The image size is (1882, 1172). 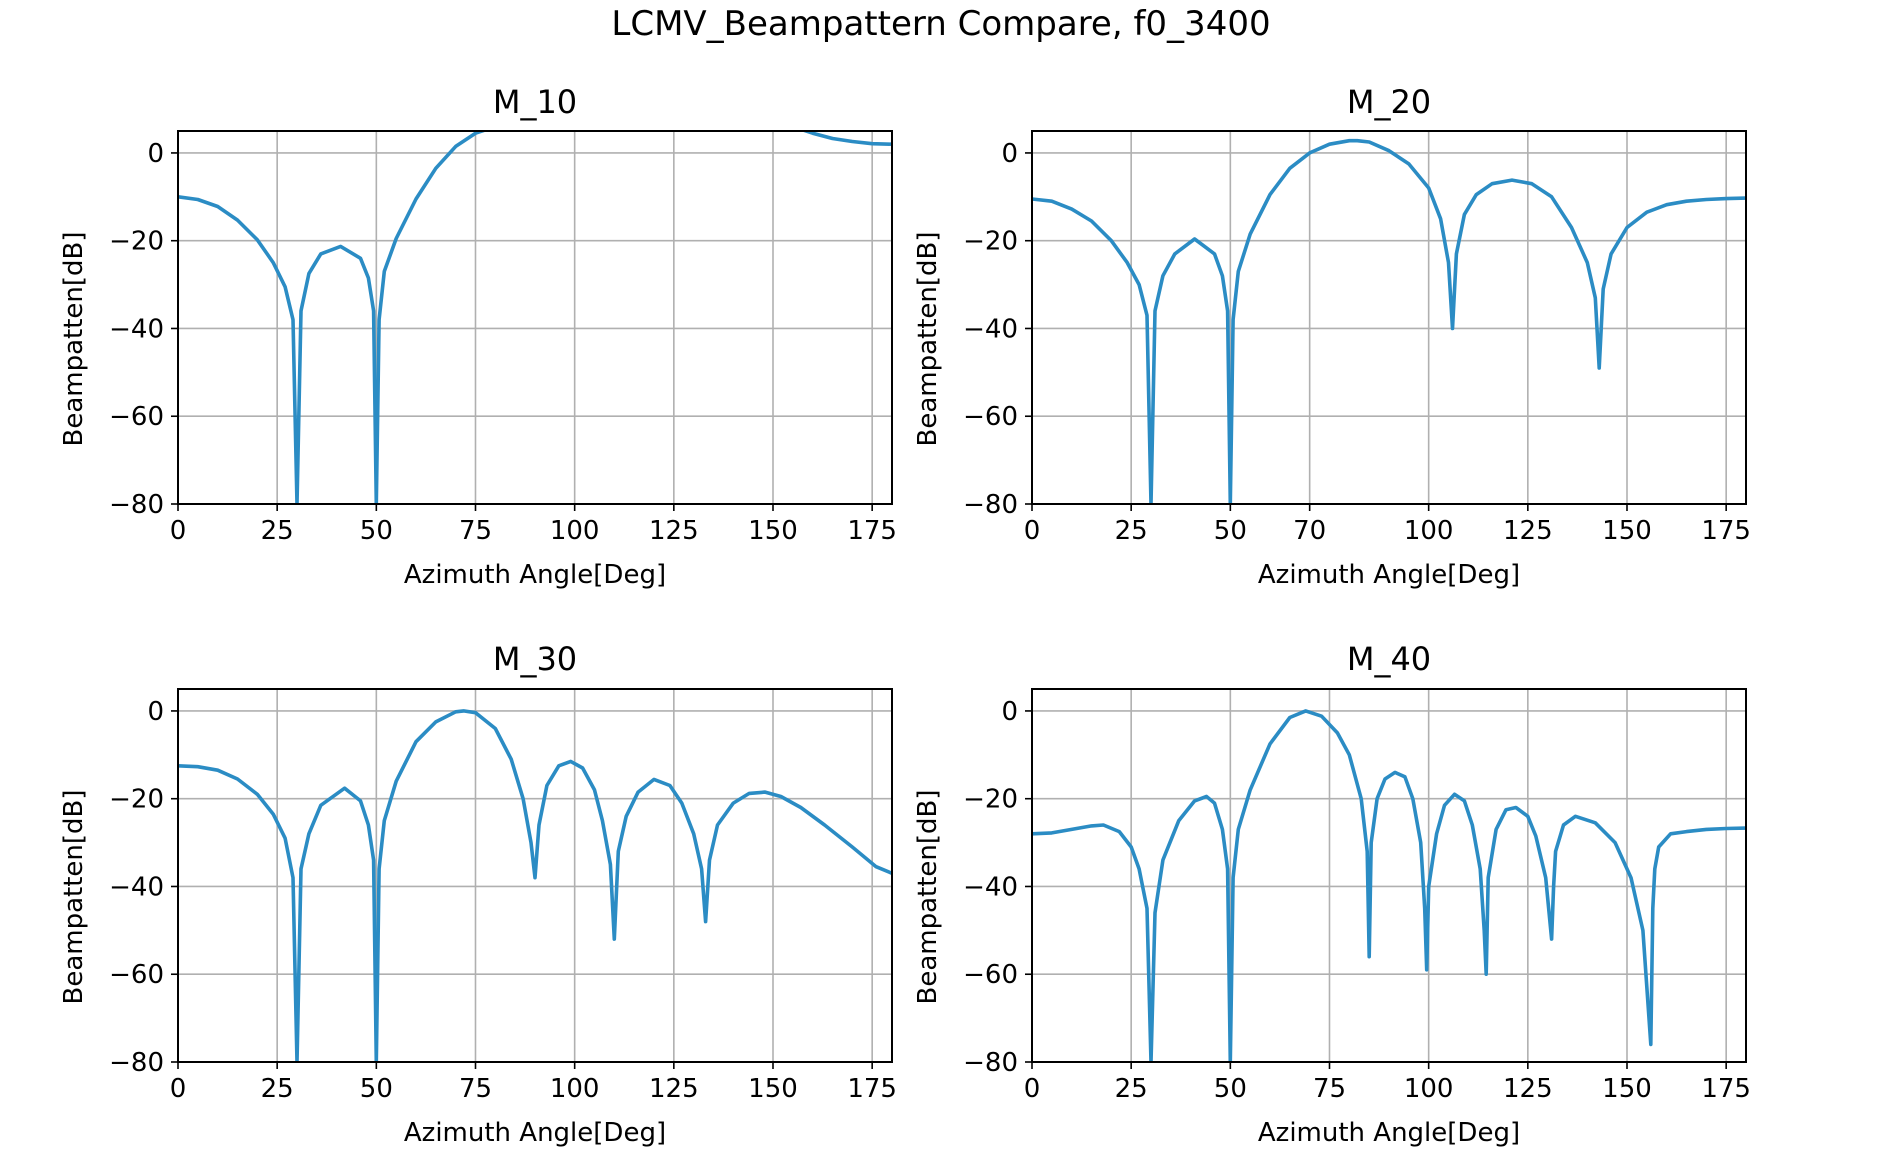 What do you see at coordinates (535, 659) in the screenshot?
I see `subplot-title: M_30` at bounding box center [535, 659].